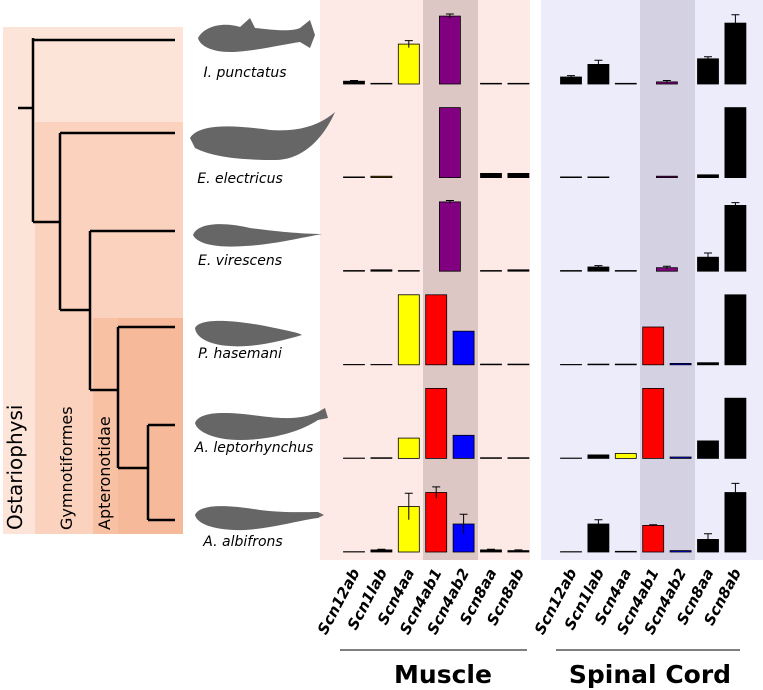 The width and height of the screenshot is (763, 690). I want to click on spinal-shade, so click(667, 280).